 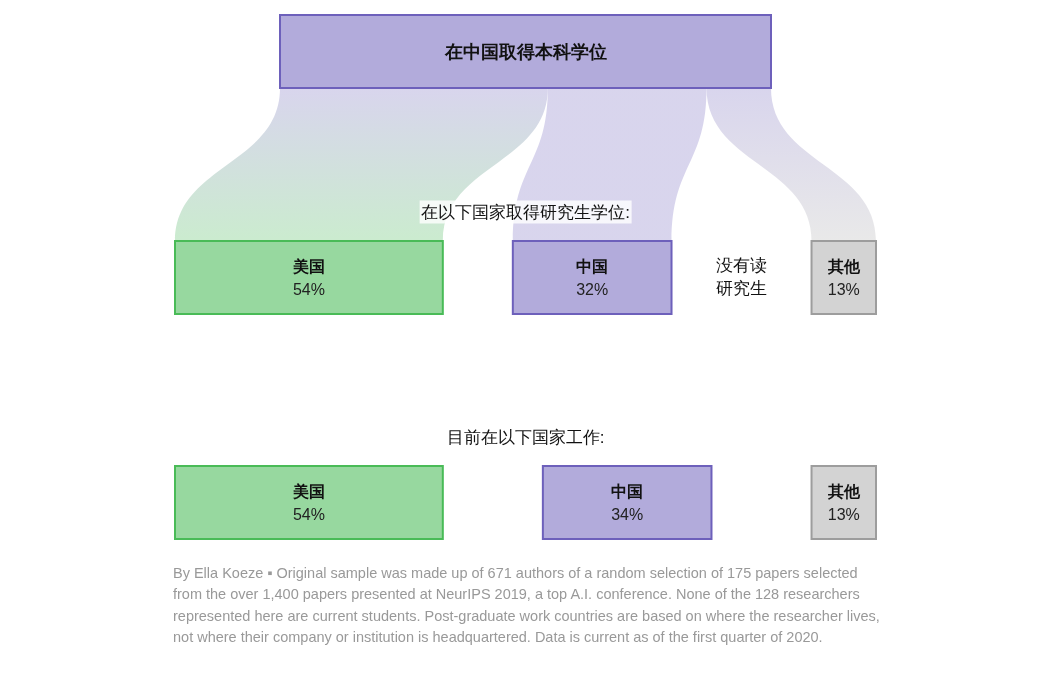 I want to click on text: By Ella Koeze ▪ Original sample was made up of 671 authors of a random selection of 175 papers selected from the over 1,400 papers presented at NeurIPS 2019, a top A.I. conference. None of the 128 researchers represented here are current students. Post-graduate work countries are based on where the researcher lives, not where their company or institution is headquartered. Data is current as of the first quarter of 2020., so click(x=527, y=605).